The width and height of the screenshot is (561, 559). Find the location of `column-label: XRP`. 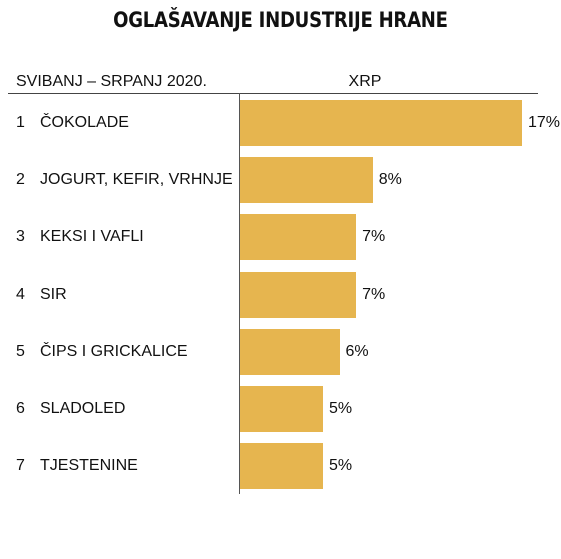

column-label: XRP is located at coordinates (365, 81).